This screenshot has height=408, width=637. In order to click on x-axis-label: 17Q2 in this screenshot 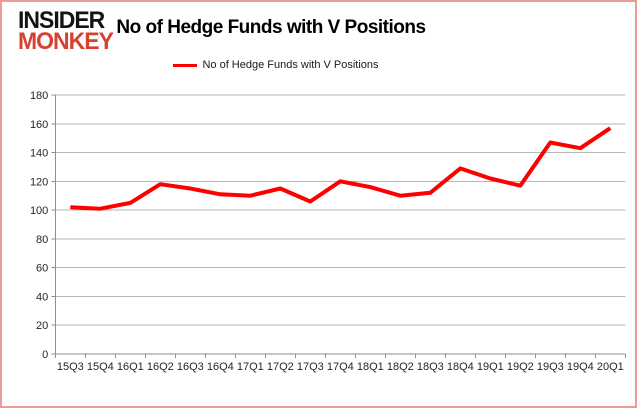, I will do `click(280, 367)`.